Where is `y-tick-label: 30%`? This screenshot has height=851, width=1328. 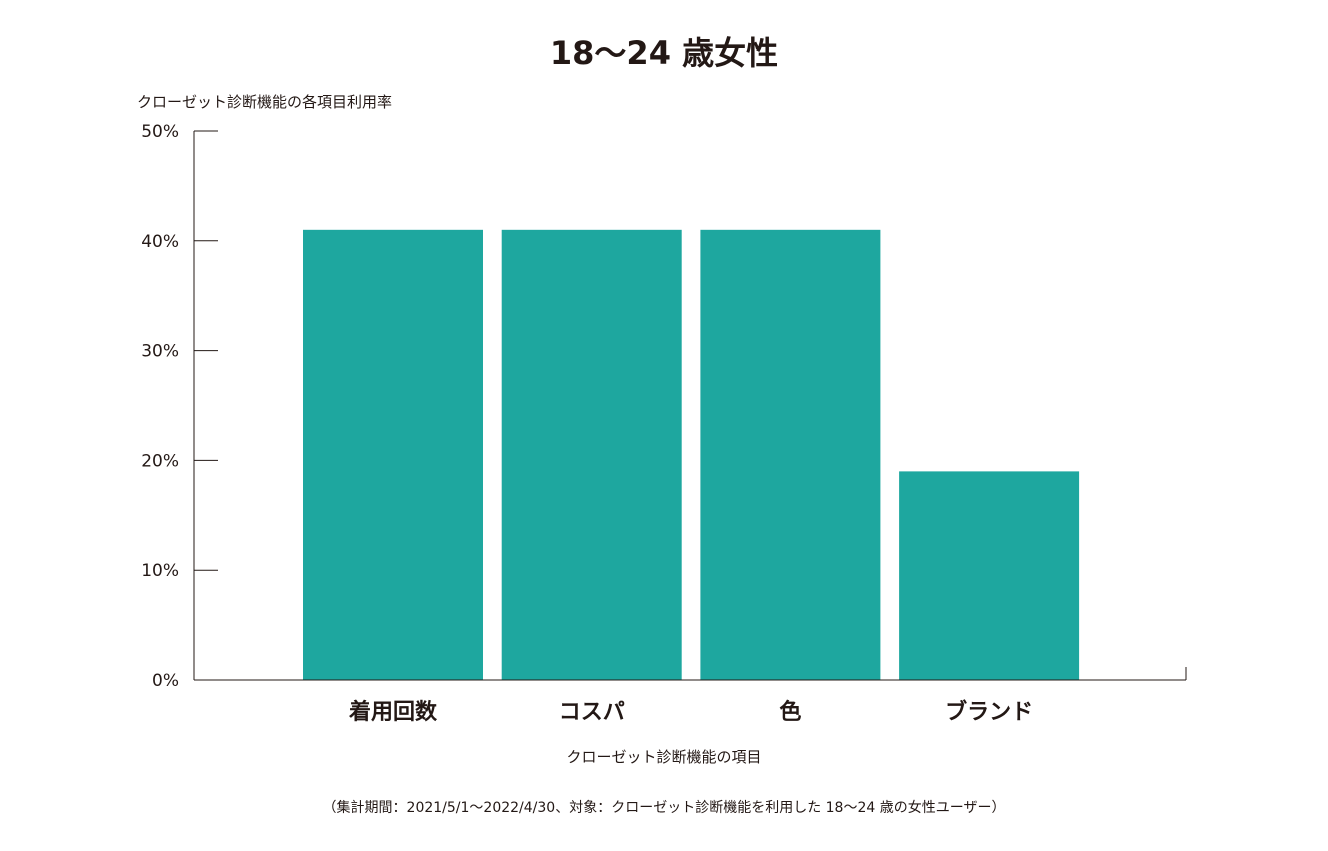 y-tick-label: 30% is located at coordinates (160, 352).